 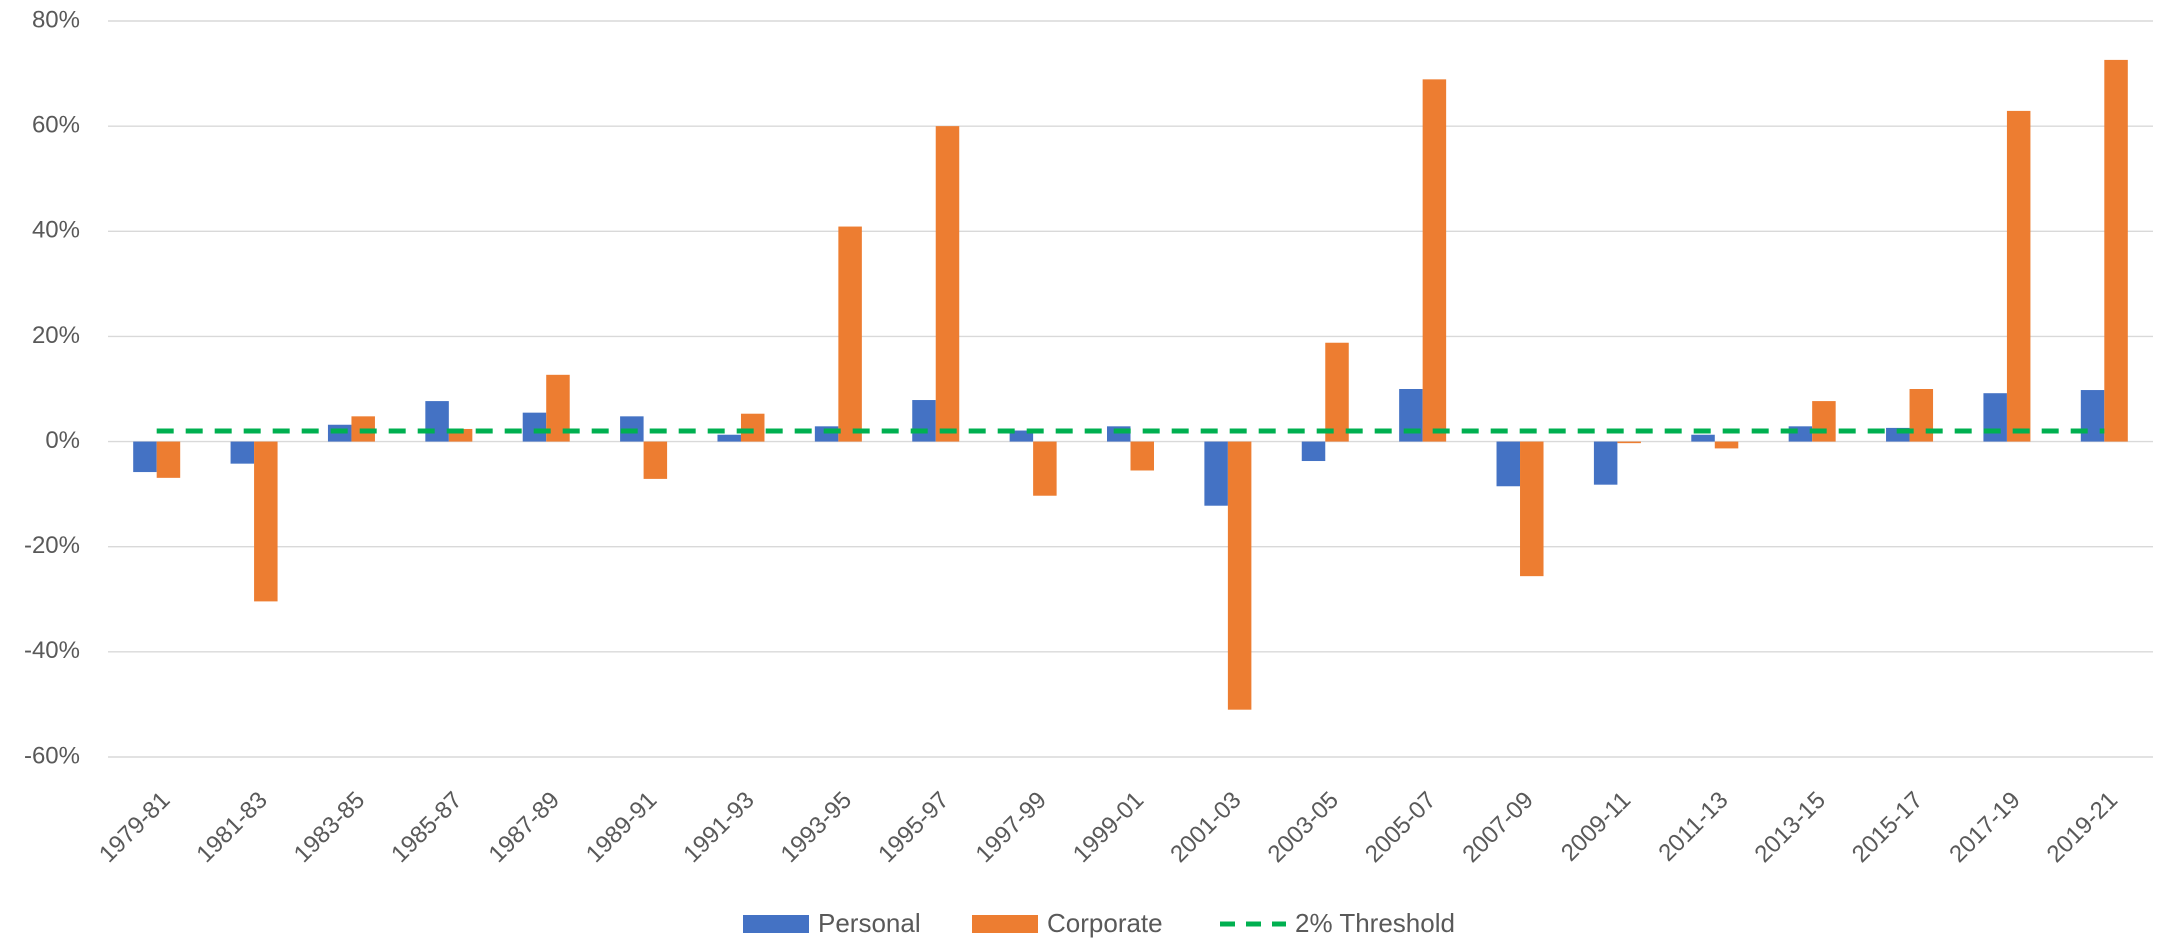 I want to click on x-tick-label: 1989-91, so click(x=621, y=827).